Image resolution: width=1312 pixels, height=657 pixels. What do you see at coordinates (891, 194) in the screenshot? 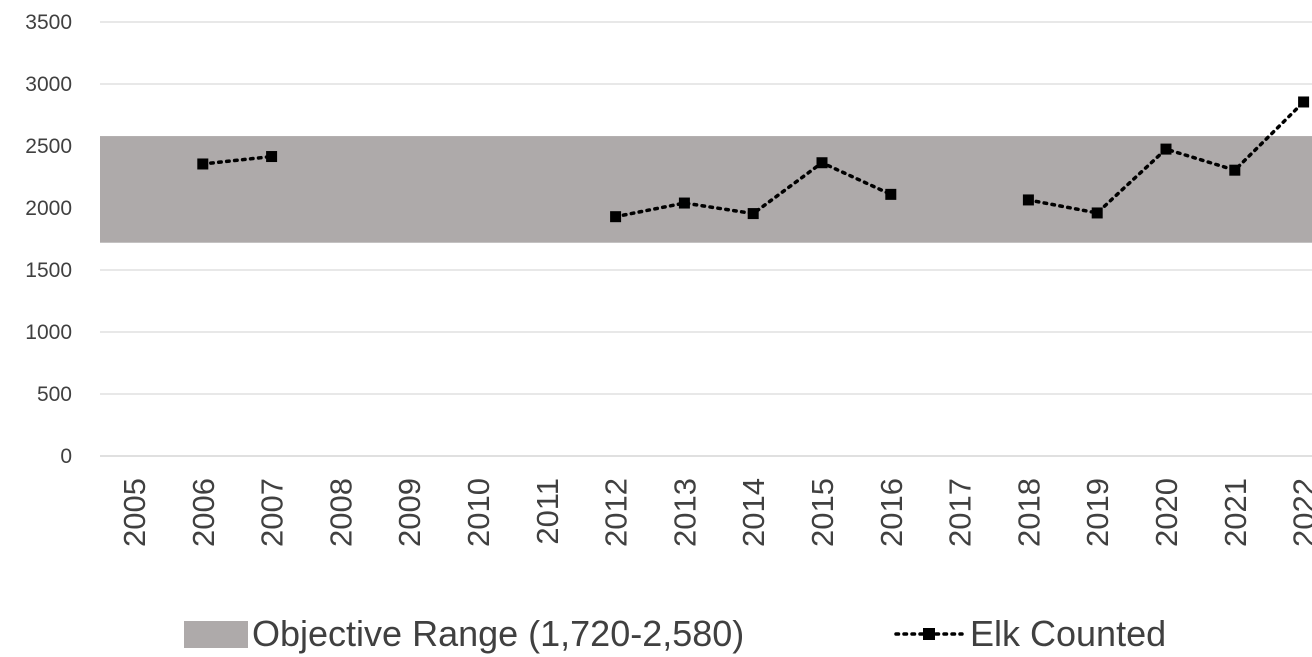
I see `data-point-2016` at bounding box center [891, 194].